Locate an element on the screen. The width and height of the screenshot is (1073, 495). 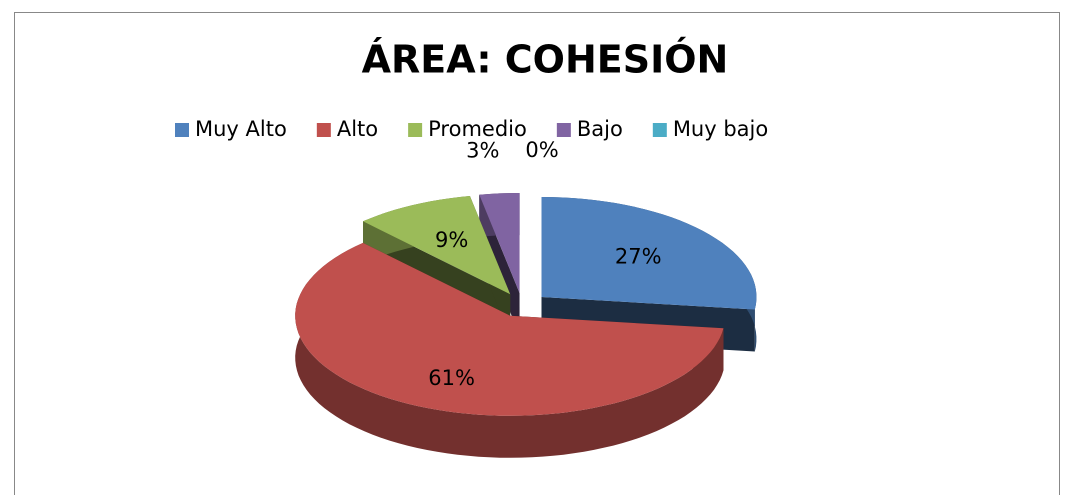
legend-label: Bajo is located at coordinates (600, 129).